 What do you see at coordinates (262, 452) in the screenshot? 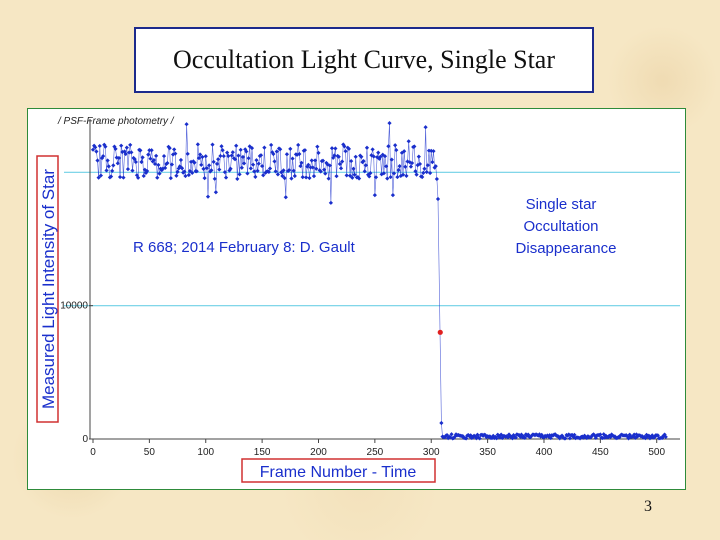
I see `x-tick-label: 150` at bounding box center [262, 452].